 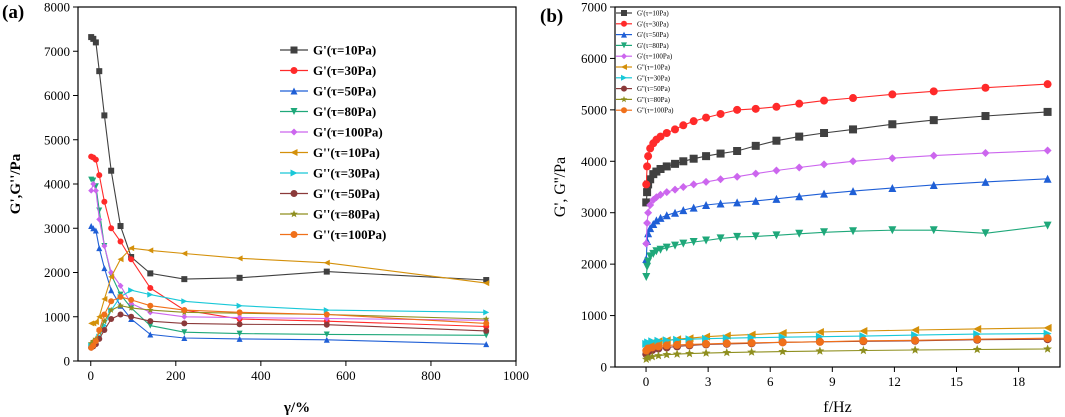 What do you see at coordinates (346, 152) in the screenshot?
I see `legend-label: G''(τ=10Pa)` at bounding box center [346, 152].